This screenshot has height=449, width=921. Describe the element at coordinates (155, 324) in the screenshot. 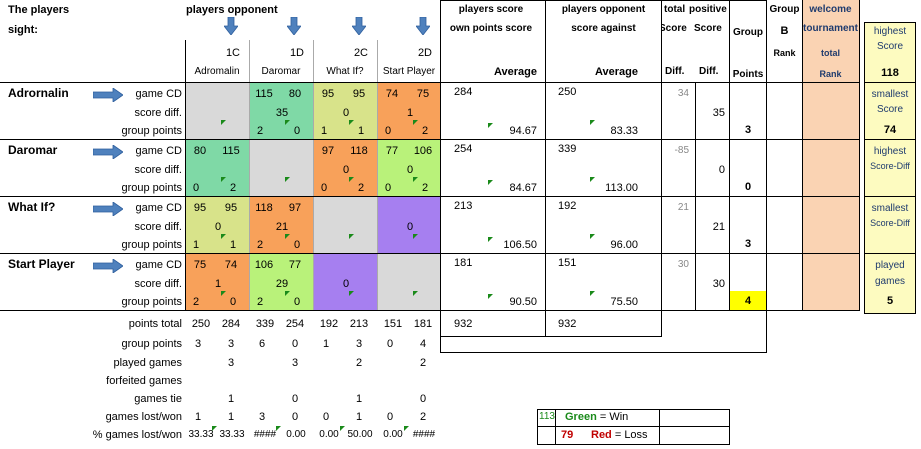

I see `summary-label: points total` at that location.